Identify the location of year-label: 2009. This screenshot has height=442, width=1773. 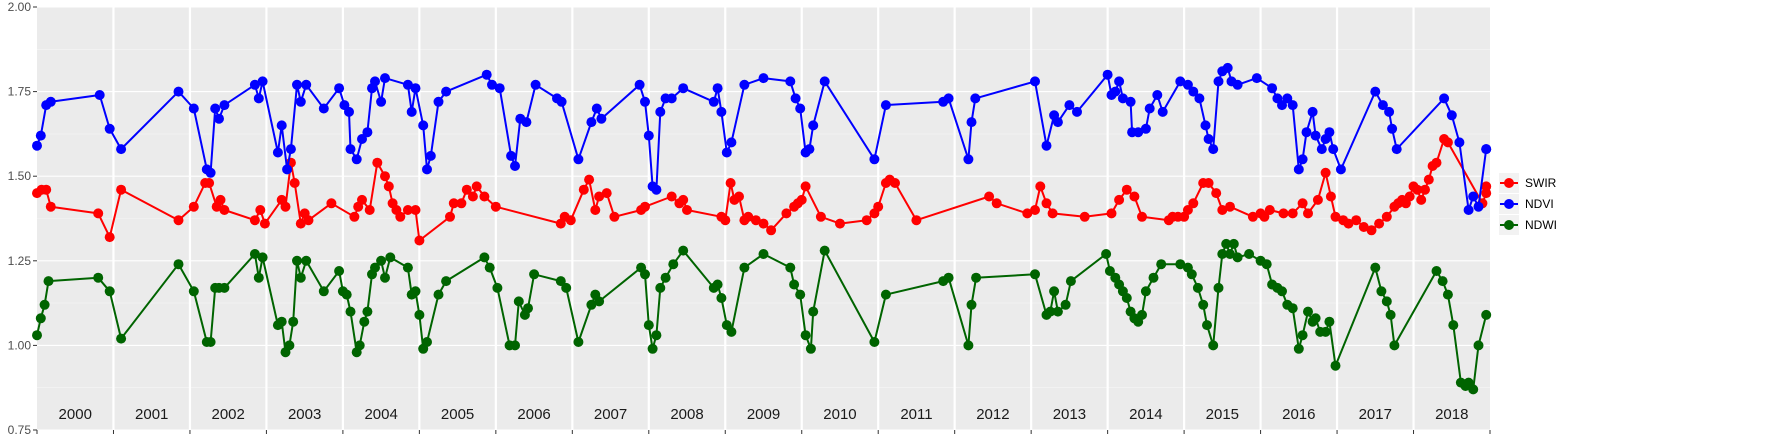
(763, 414).